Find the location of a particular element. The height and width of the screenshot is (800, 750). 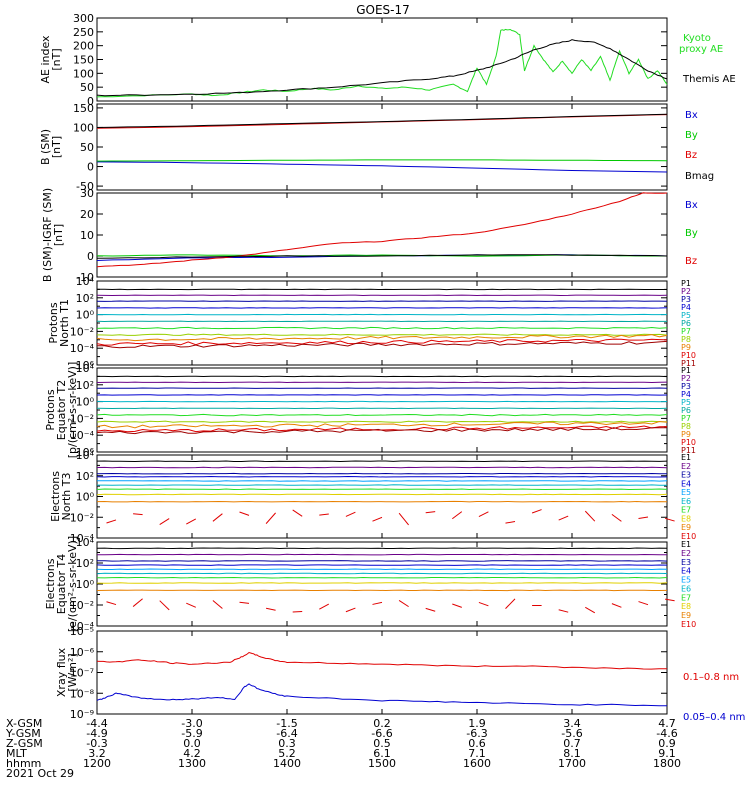

footer-value: -5.6 is located at coordinates (571, 733).